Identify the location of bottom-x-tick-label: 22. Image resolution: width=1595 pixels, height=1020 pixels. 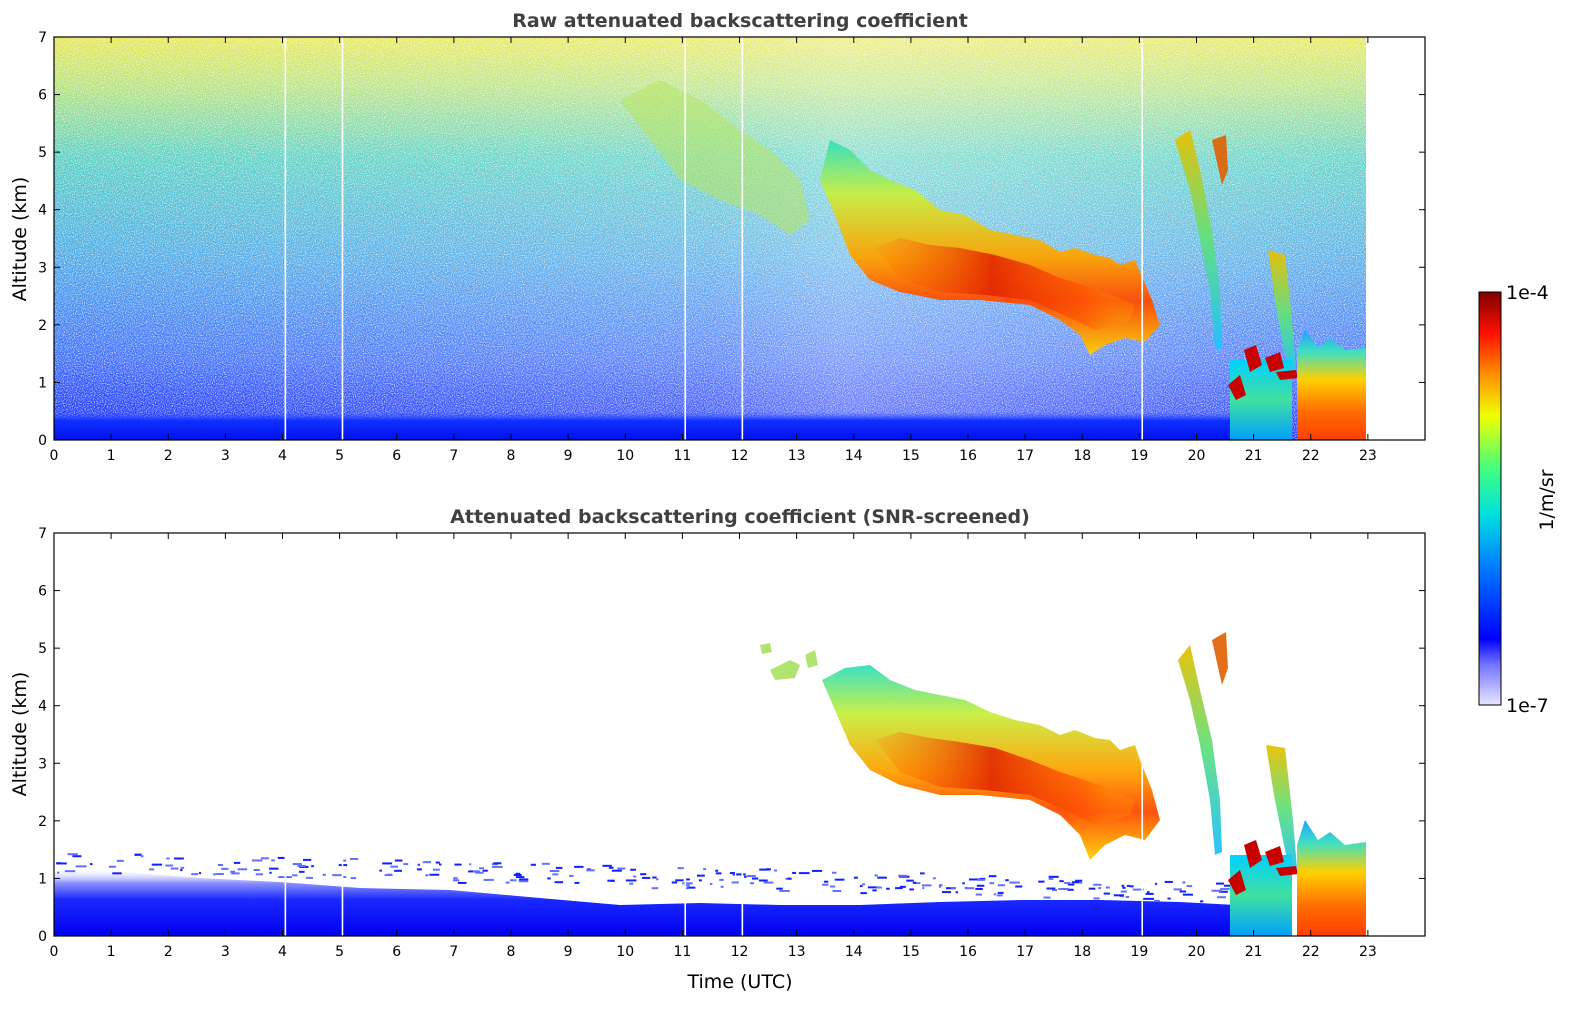
(1311, 952).